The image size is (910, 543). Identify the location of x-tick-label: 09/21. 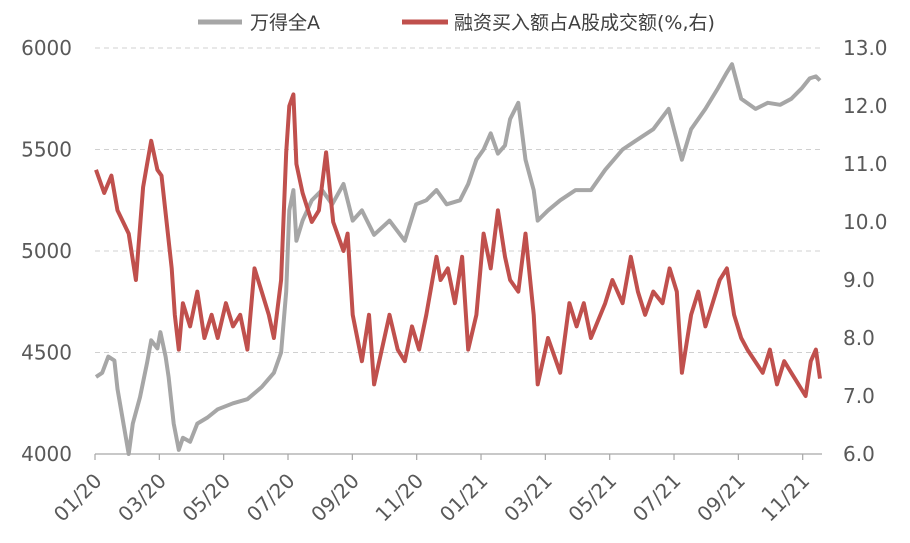
(721, 498).